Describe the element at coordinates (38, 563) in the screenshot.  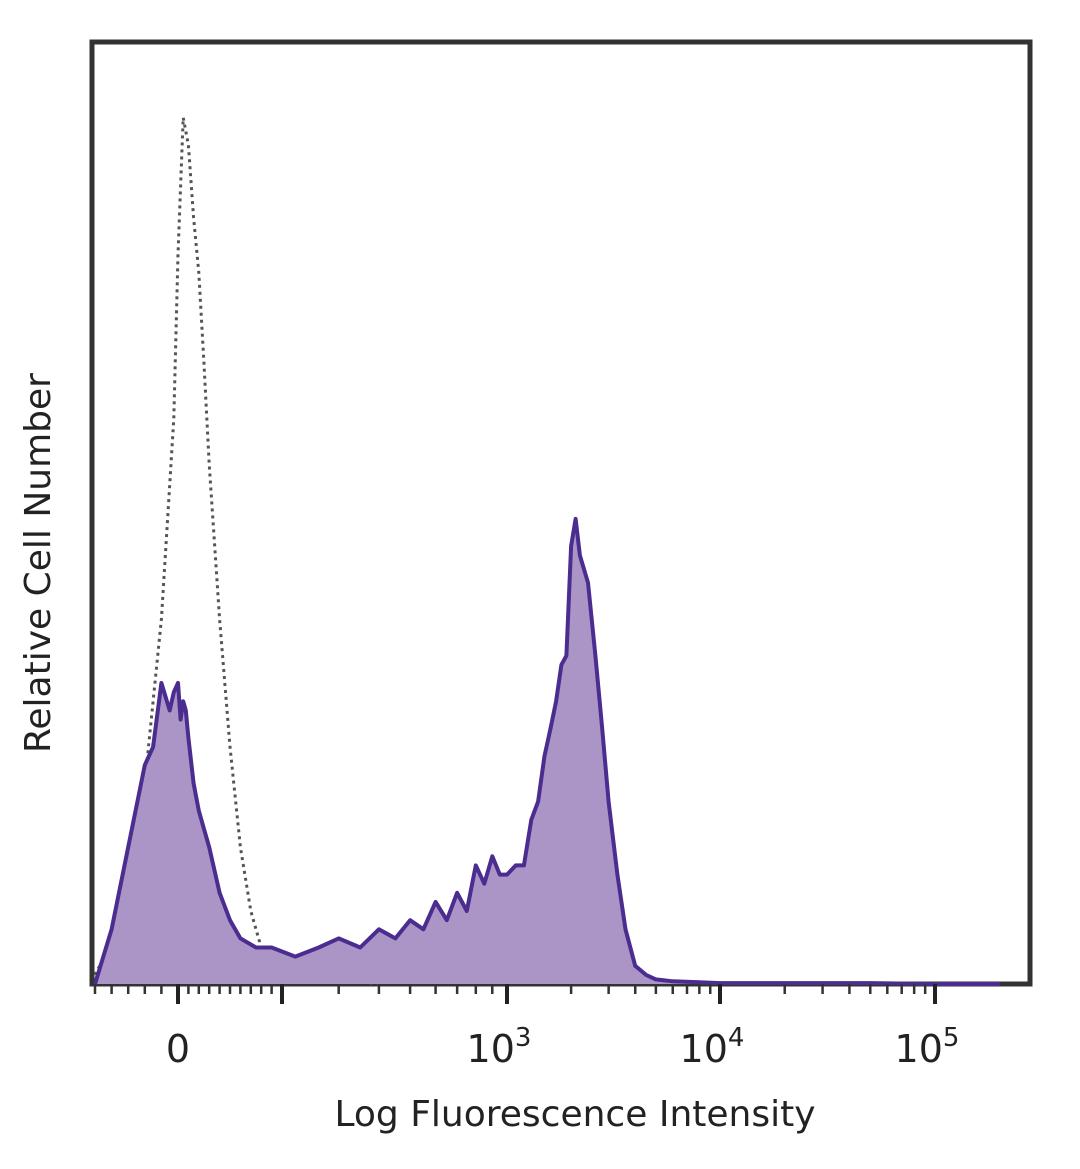
I see `y-axis-title: Relative Cell Number` at that location.